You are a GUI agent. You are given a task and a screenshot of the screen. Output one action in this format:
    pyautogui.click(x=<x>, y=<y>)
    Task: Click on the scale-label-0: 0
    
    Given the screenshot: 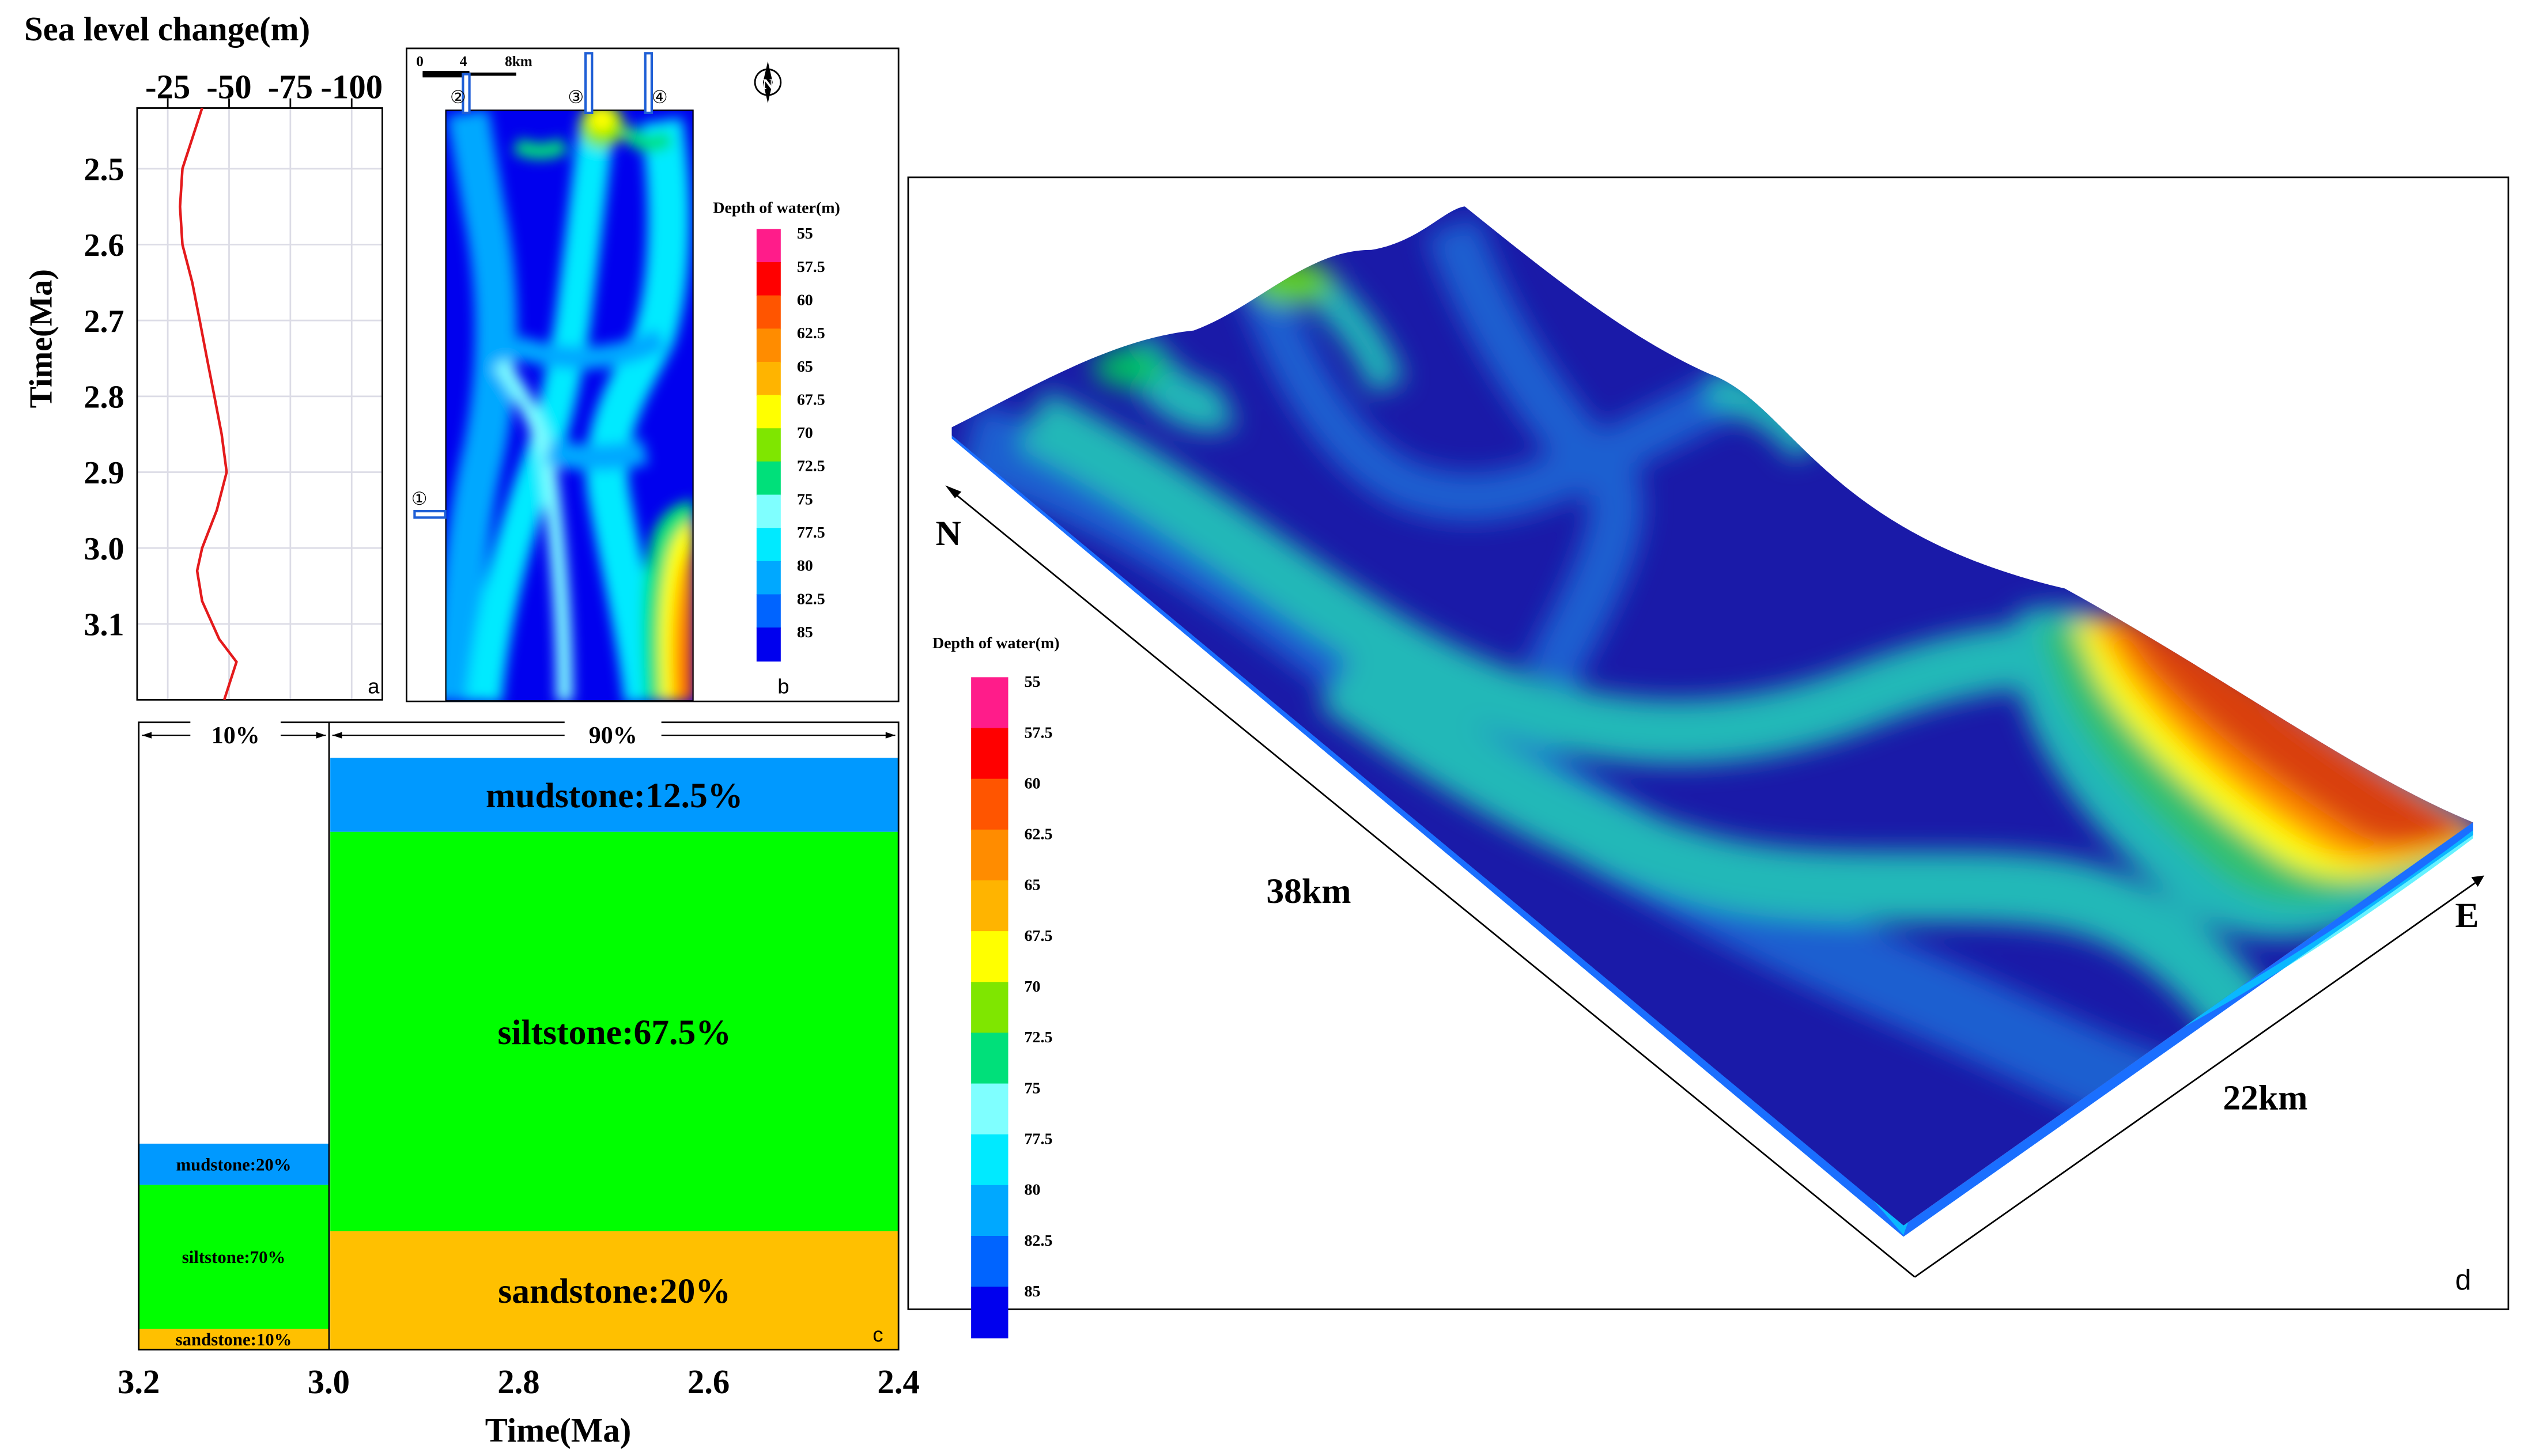 What is the action you would take?
    pyautogui.click(x=420, y=62)
    